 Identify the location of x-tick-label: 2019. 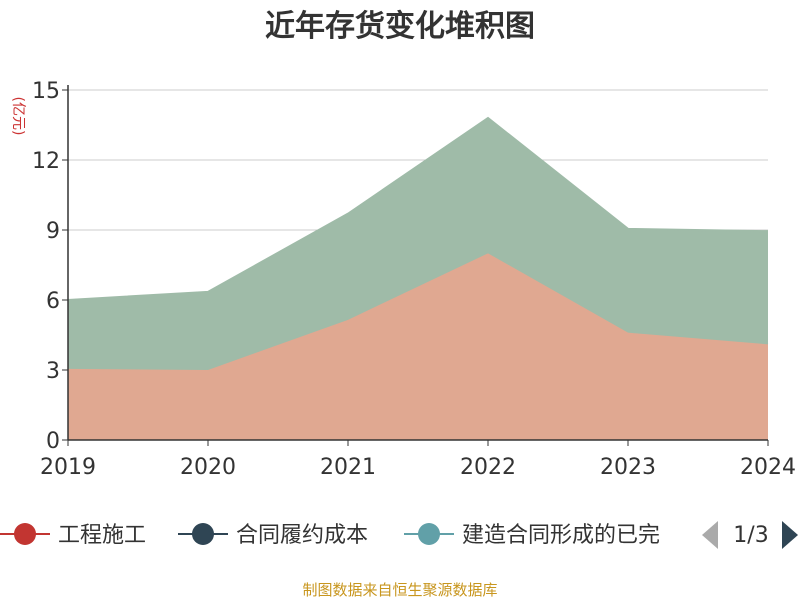
(68, 467).